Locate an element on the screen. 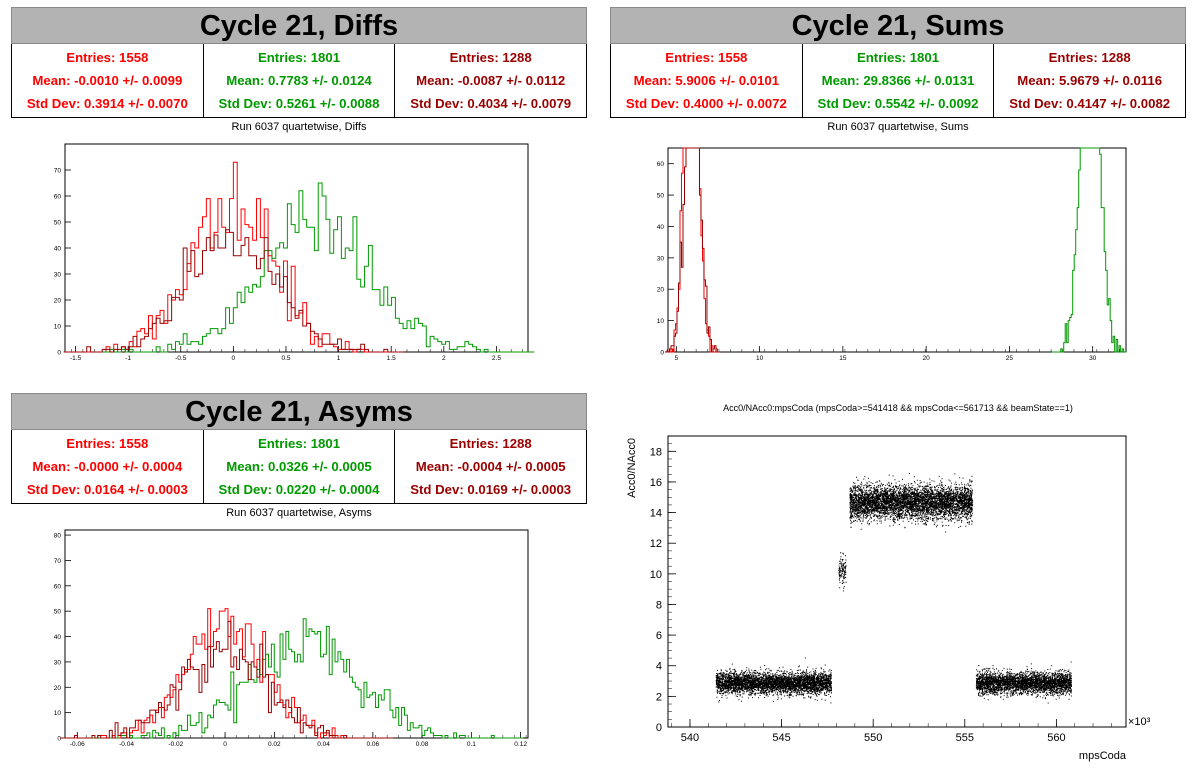 This screenshot has height=772, width=1196. diffs-subtitle: Run 6037 quartetwise, Diffs is located at coordinates (299, 127).